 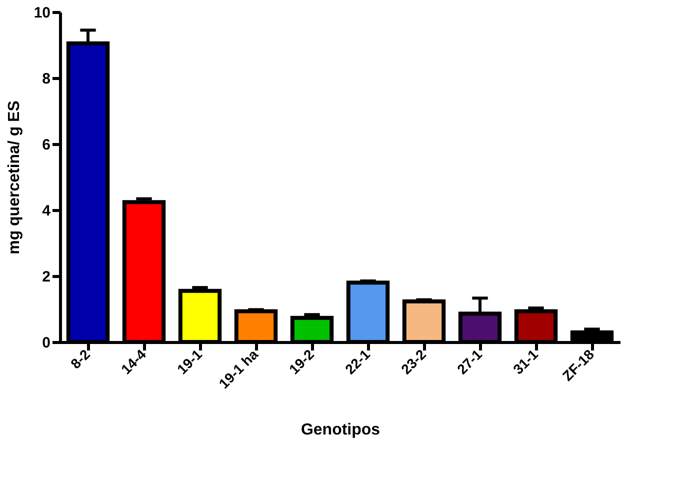 What do you see at coordinates (47, 211) in the screenshot?
I see `y-tick-label: 4` at bounding box center [47, 211].